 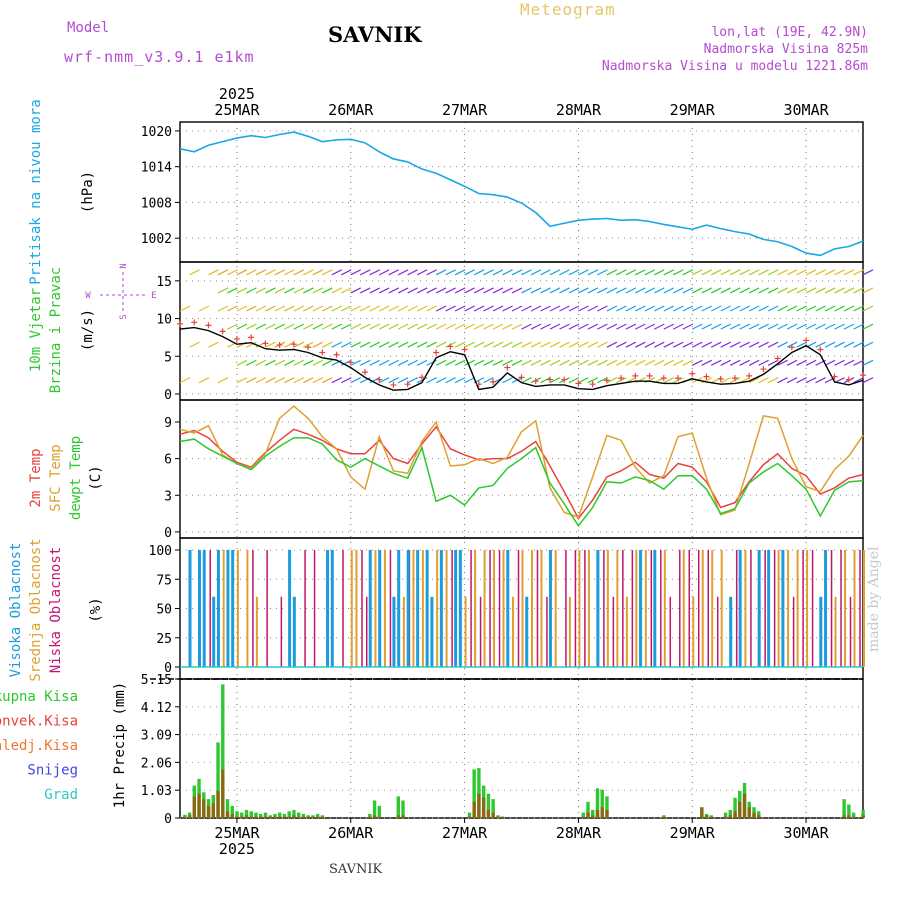 What do you see at coordinates (120, 745) in the screenshot?
I see `precip-unit-label: 1hr Precip (mm)` at bounding box center [120, 745].